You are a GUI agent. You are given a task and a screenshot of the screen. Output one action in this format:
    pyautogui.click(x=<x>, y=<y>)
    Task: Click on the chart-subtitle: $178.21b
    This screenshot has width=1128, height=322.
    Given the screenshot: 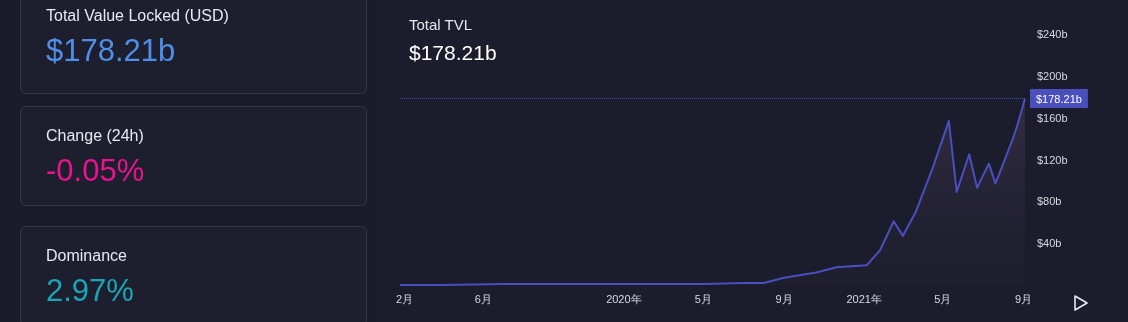 What is the action you would take?
    pyautogui.click(x=453, y=52)
    